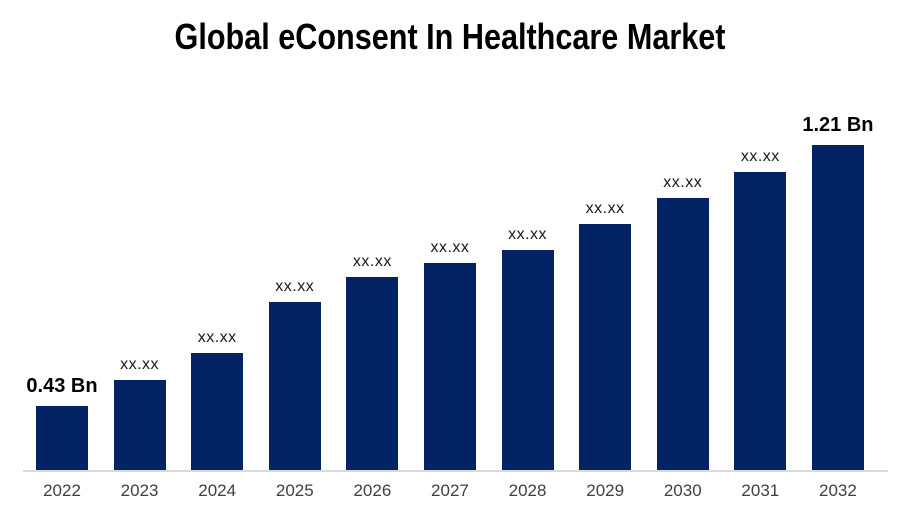 The height and width of the screenshot is (525, 900). I want to click on x-tick-label: 2030, so click(682, 490).